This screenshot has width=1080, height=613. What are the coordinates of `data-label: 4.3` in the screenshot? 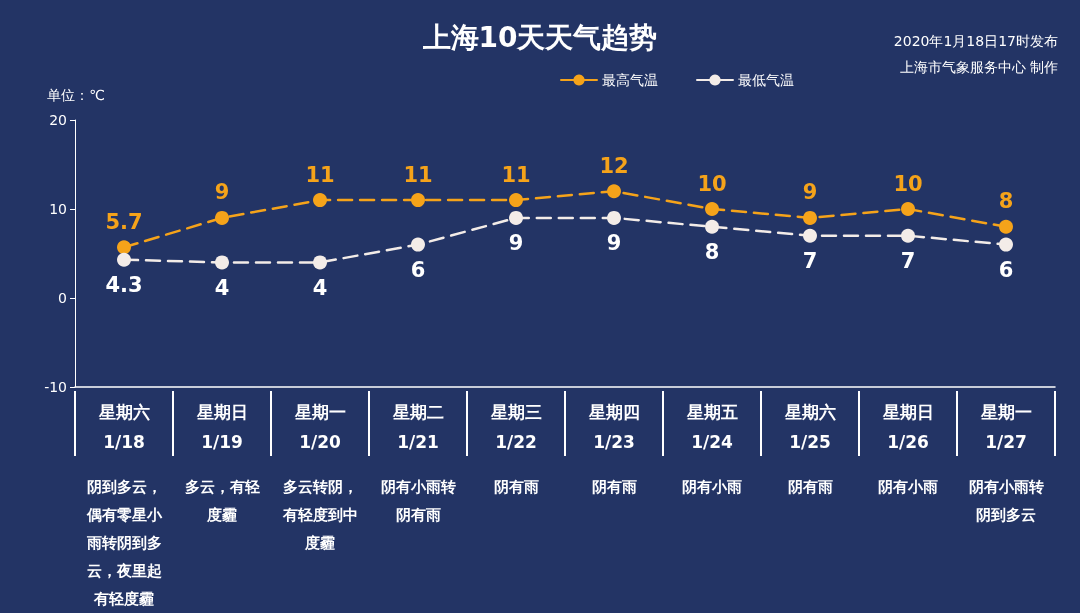 It's located at (124, 285).